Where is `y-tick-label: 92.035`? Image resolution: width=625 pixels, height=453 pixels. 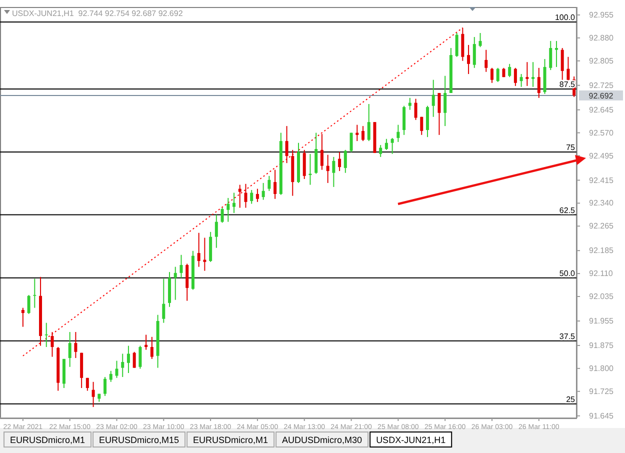 y-tick-label: 92.035 is located at coordinates (601, 297).